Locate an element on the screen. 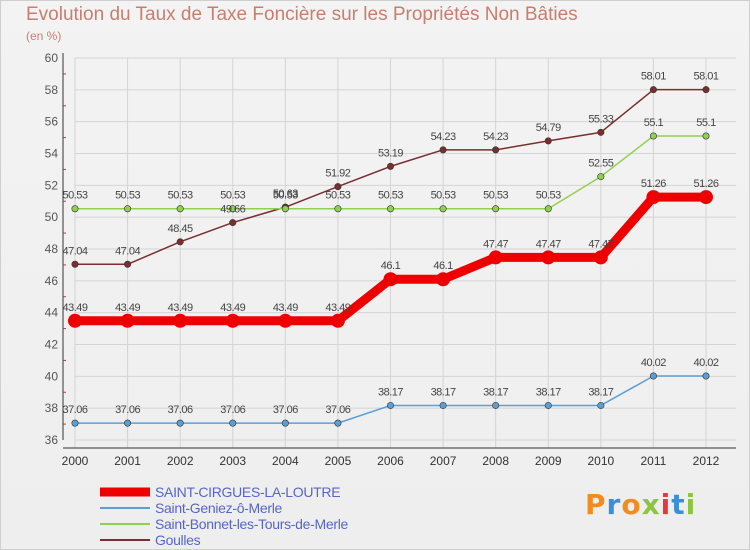  legend-item-saint-cirgues: SAINT-CIRGUES-LA-LOUTRE is located at coordinates (270, 492).